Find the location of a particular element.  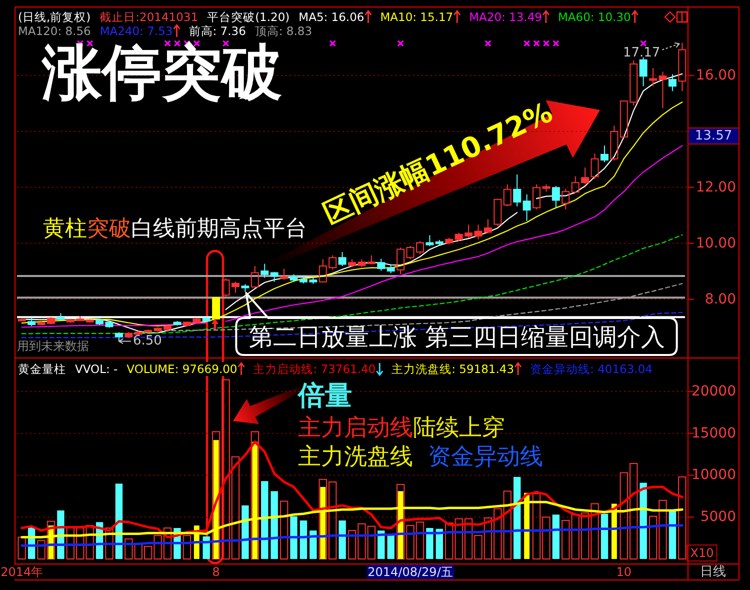

annotation: 17.17 is located at coordinates (641, 52).